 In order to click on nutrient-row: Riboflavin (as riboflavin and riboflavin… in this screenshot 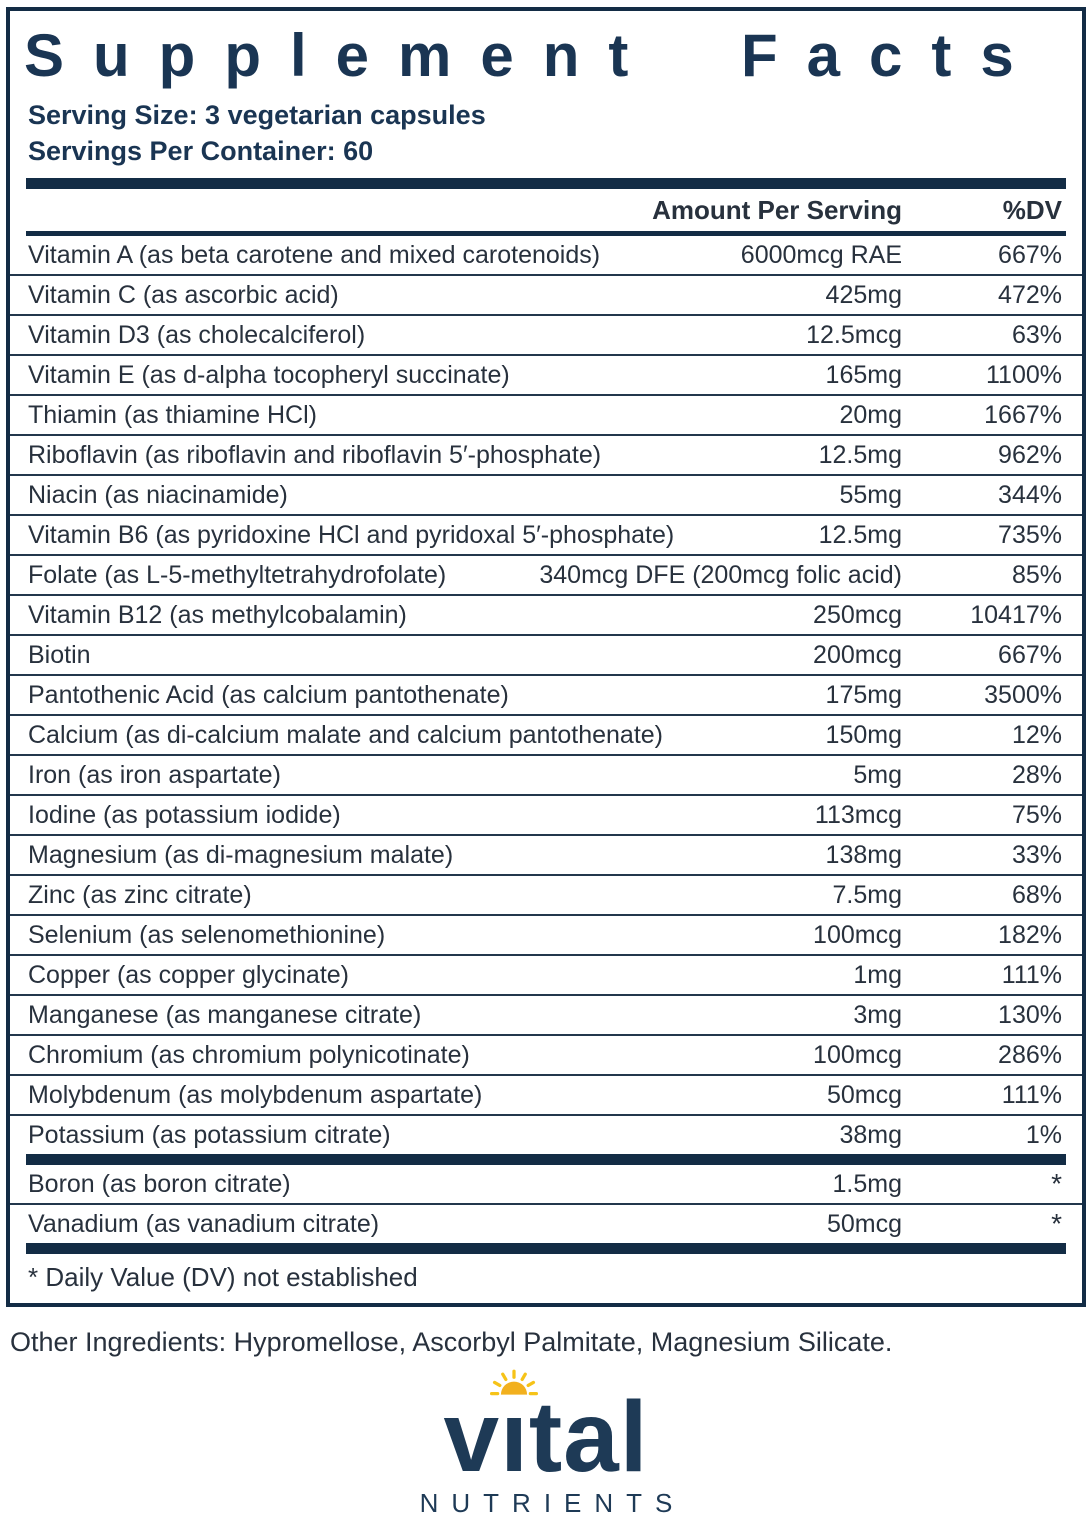, I will do `click(546, 454)`.